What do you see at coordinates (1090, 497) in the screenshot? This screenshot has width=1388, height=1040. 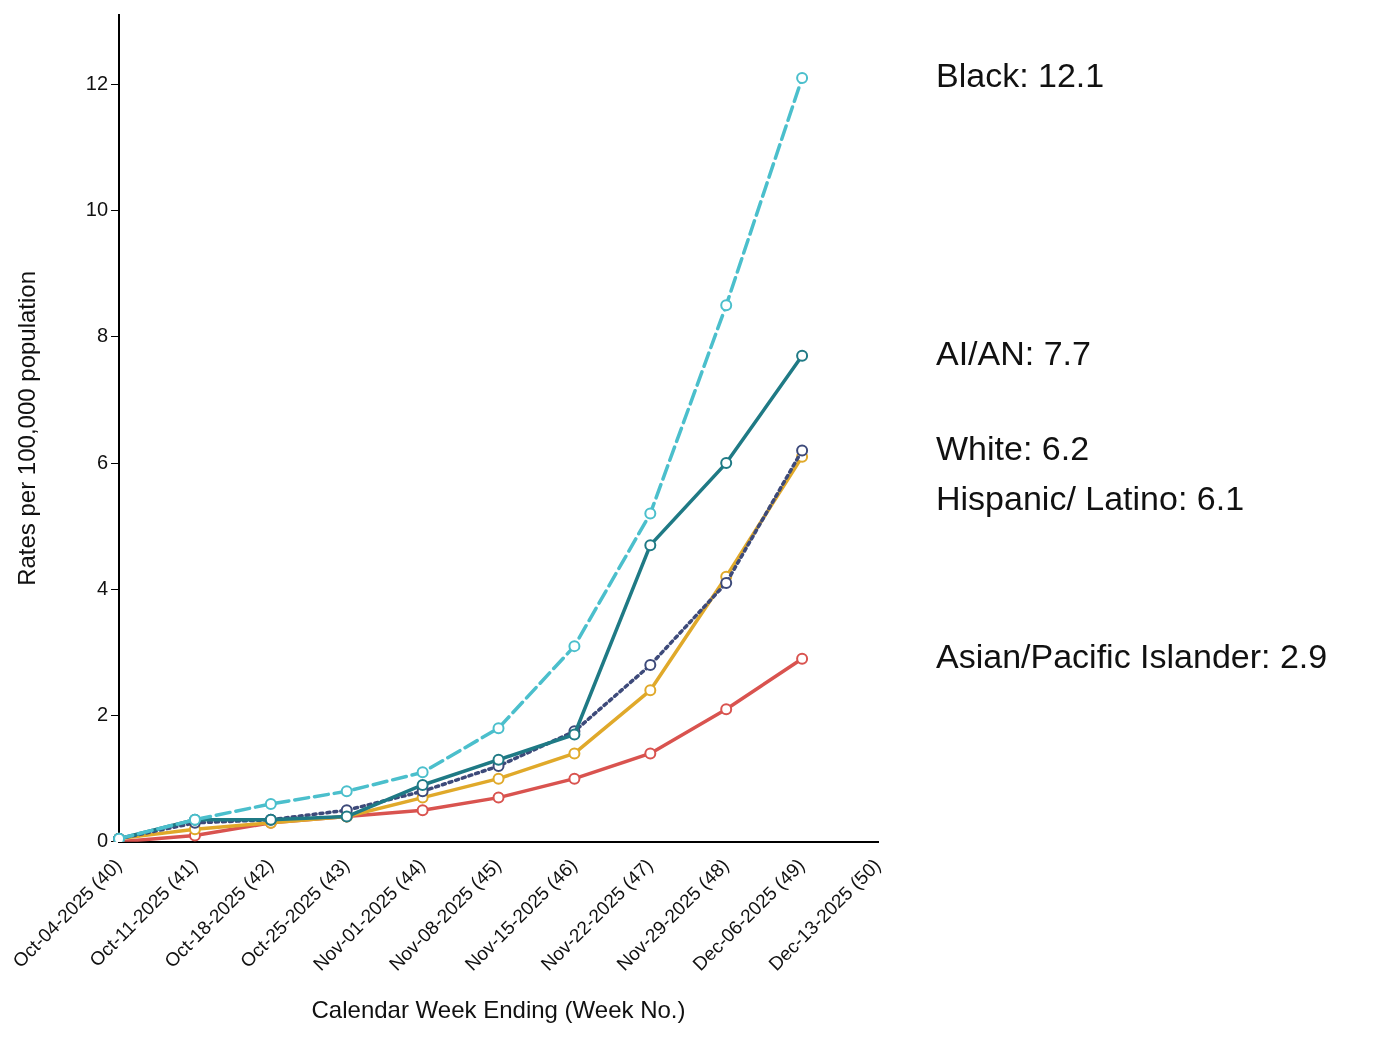 I see `text: Hispanic/ Latino: 6.1` at bounding box center [1090, 497].